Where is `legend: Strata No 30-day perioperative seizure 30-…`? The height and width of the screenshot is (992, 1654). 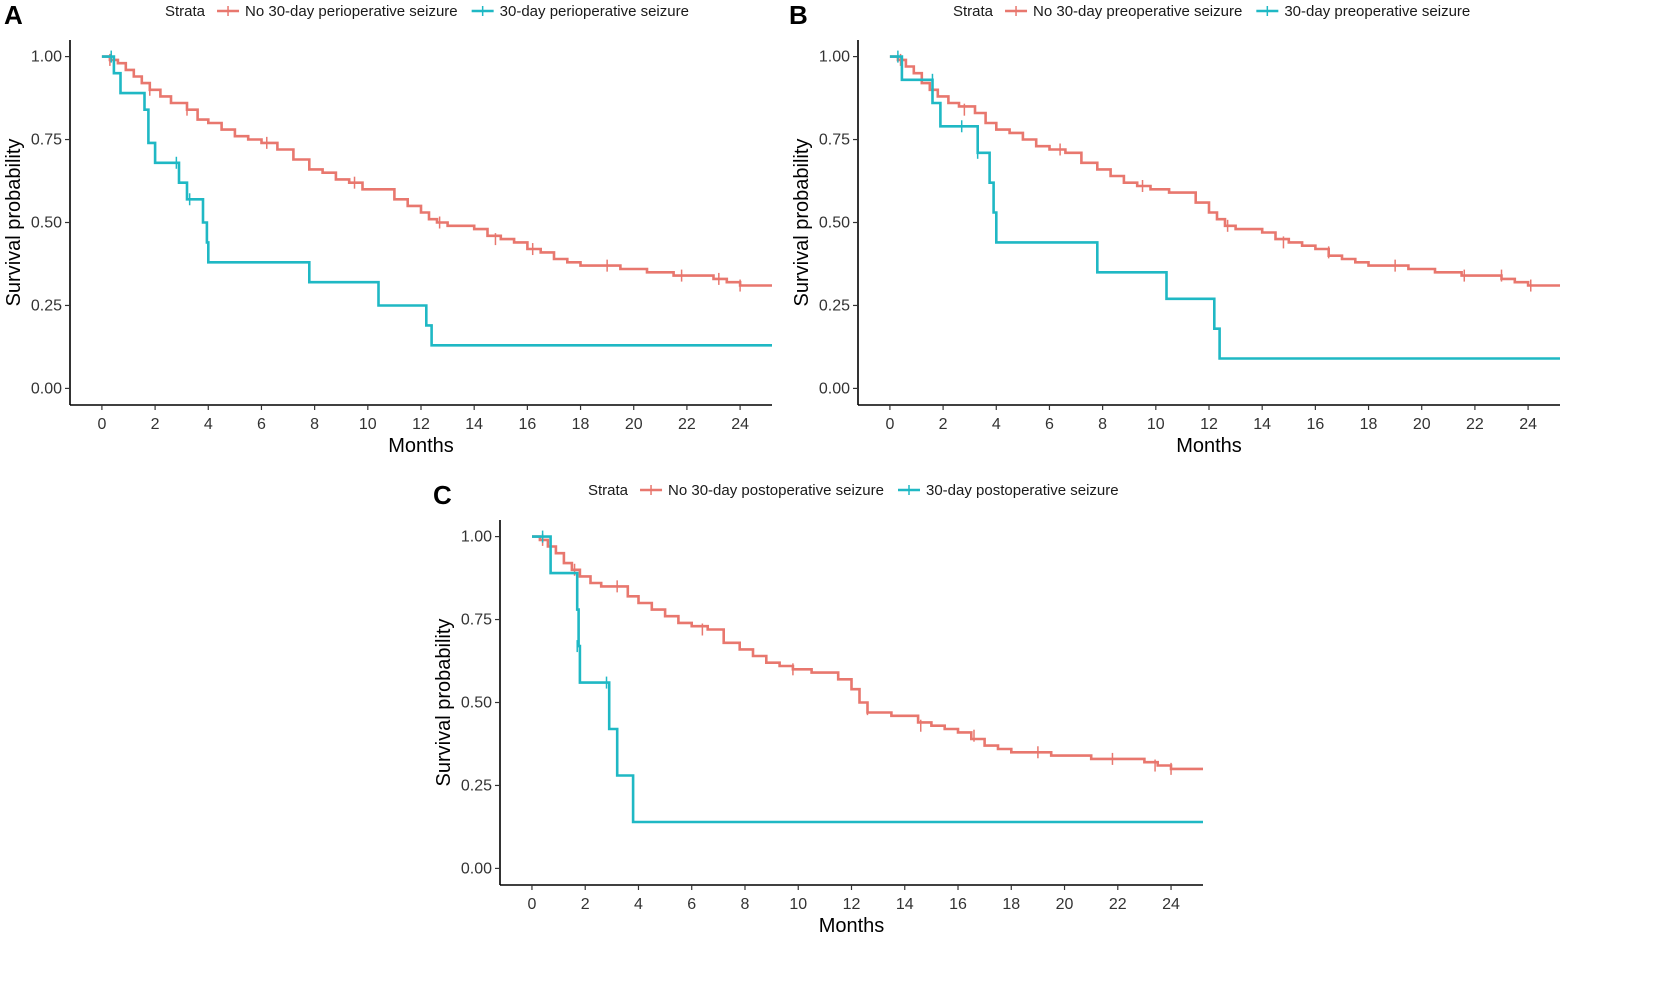
legend: Strata No 30-day perioperative seizure 30-… is located at coordinates (427, 11).